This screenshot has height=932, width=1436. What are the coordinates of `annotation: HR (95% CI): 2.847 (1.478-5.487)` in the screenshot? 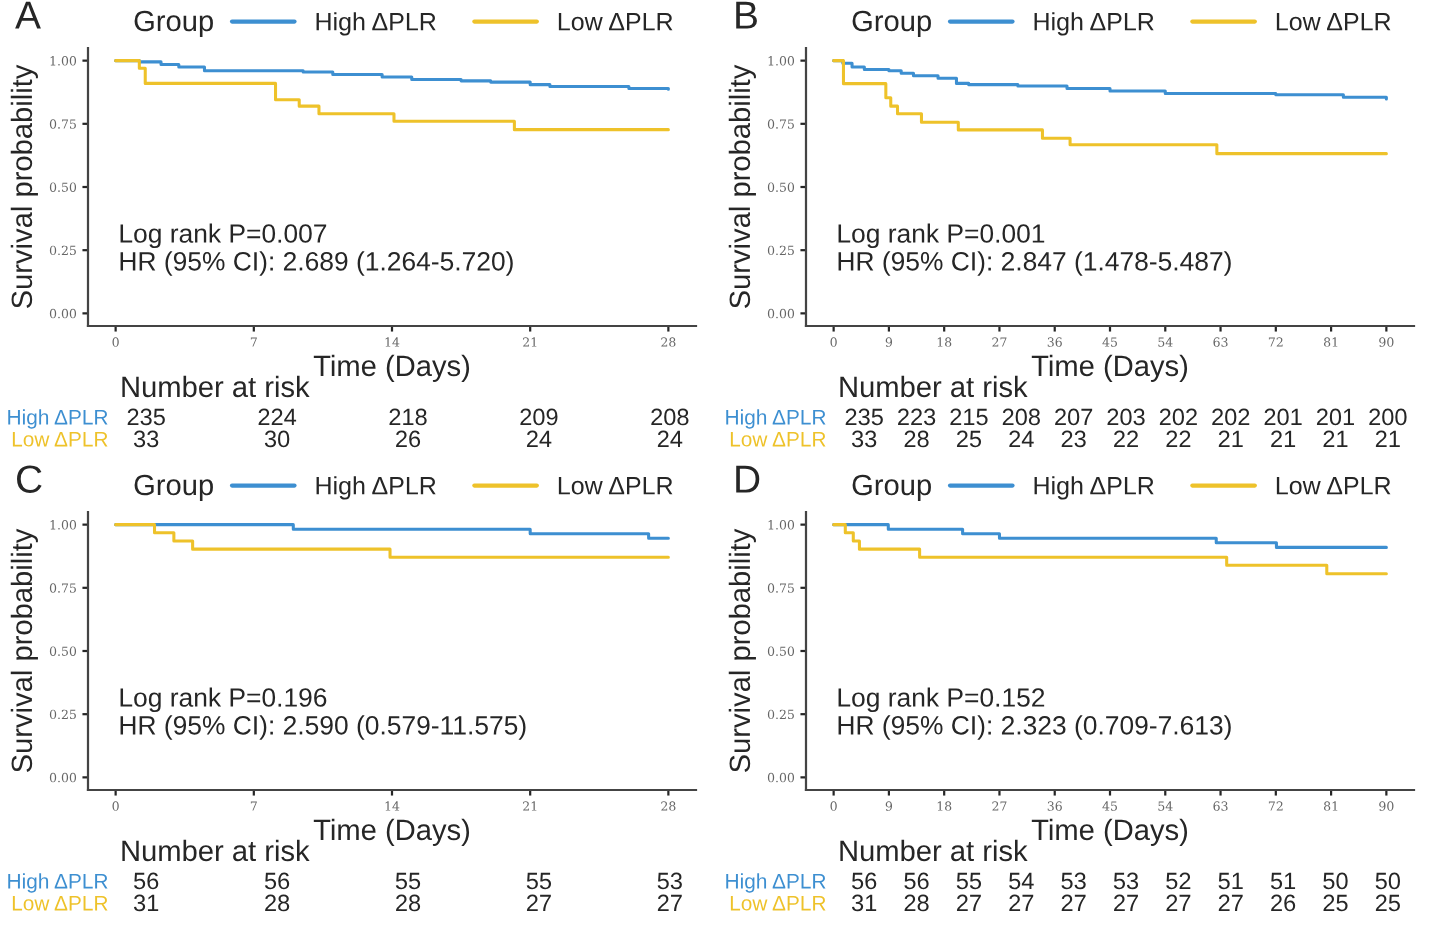 It's located at (1034, 263).